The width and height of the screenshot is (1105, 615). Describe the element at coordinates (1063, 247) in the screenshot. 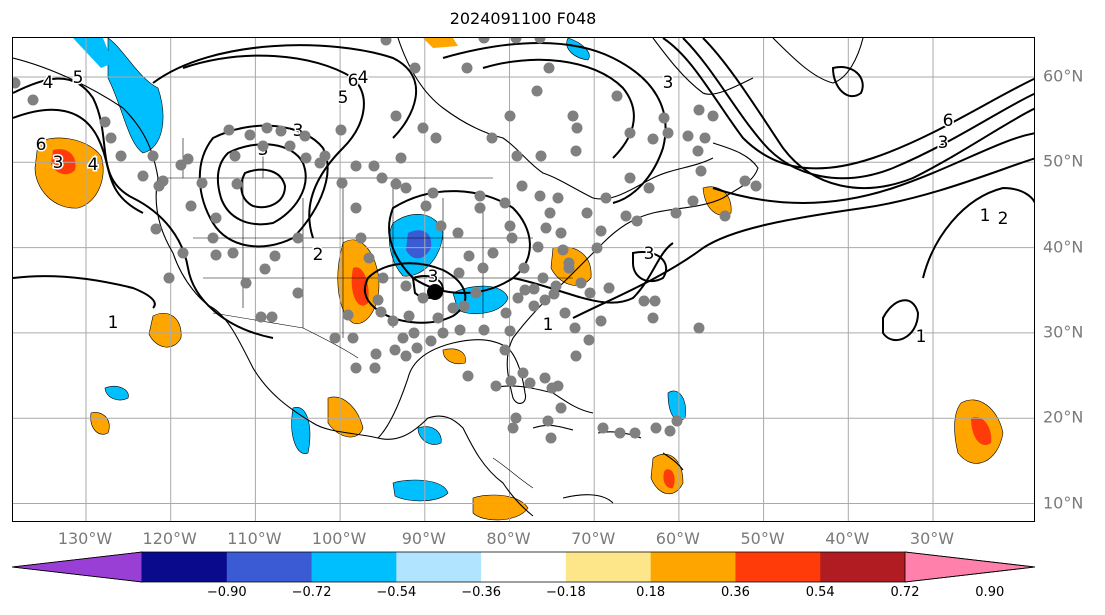

I see `latitude-label: 40°N` at that location.